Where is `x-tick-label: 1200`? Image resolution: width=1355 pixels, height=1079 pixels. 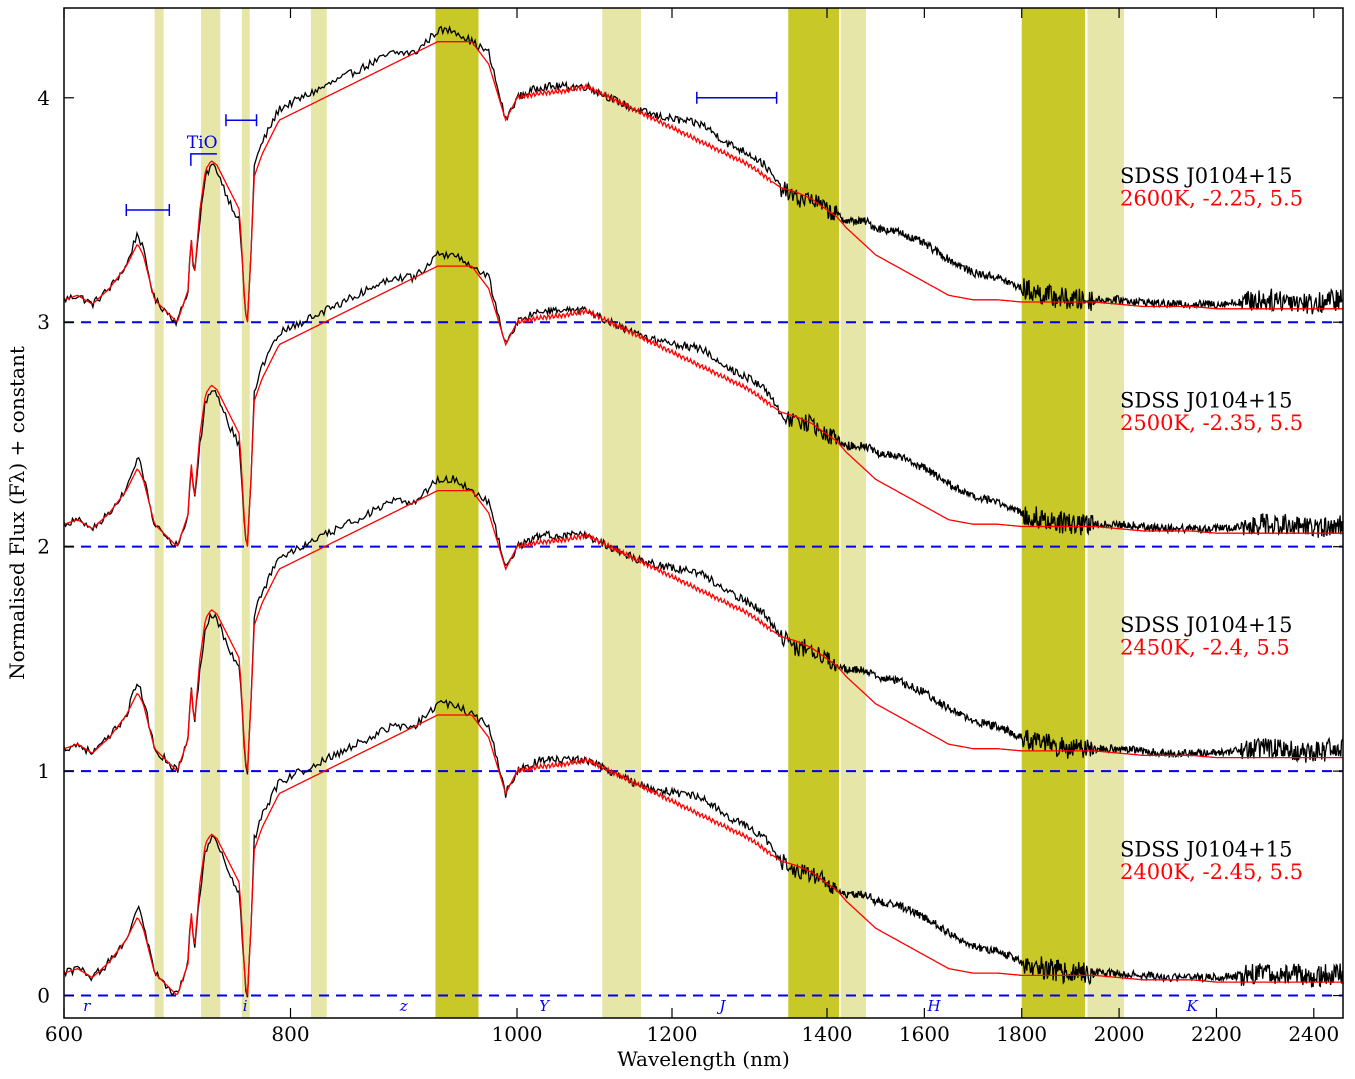 x-tick-label: 1200 is located at coordinates (672, 1034).